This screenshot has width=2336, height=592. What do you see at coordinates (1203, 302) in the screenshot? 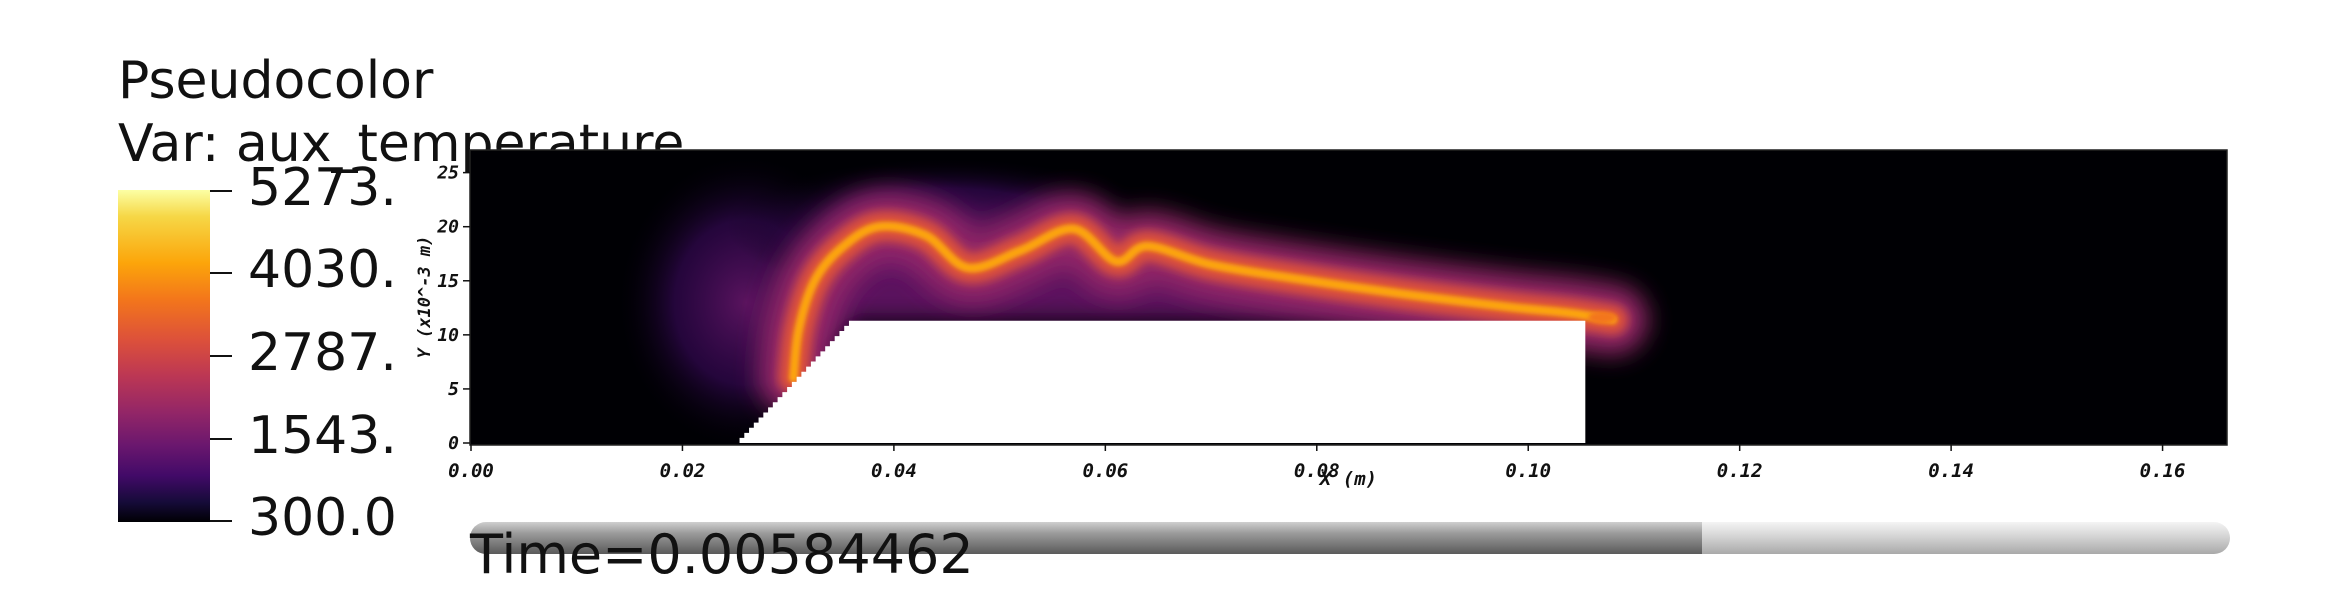
I see `flame-front` at bounding box center [1203, 302].